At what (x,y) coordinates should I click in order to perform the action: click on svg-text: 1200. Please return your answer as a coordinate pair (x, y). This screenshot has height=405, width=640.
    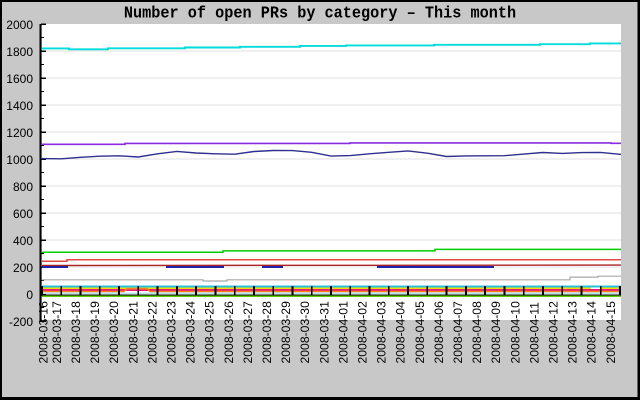
    Looking at the image, I should click on (19, 133).